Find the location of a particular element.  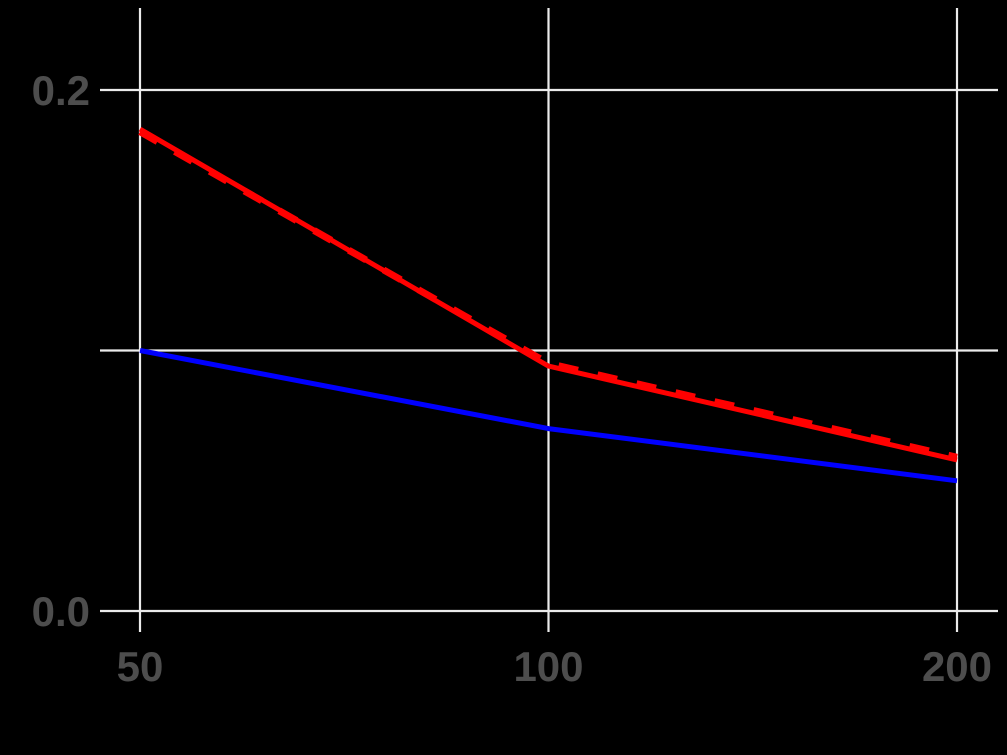

x-axis-tick-labels: 50 100 200 is located at coordinates (554, 666).